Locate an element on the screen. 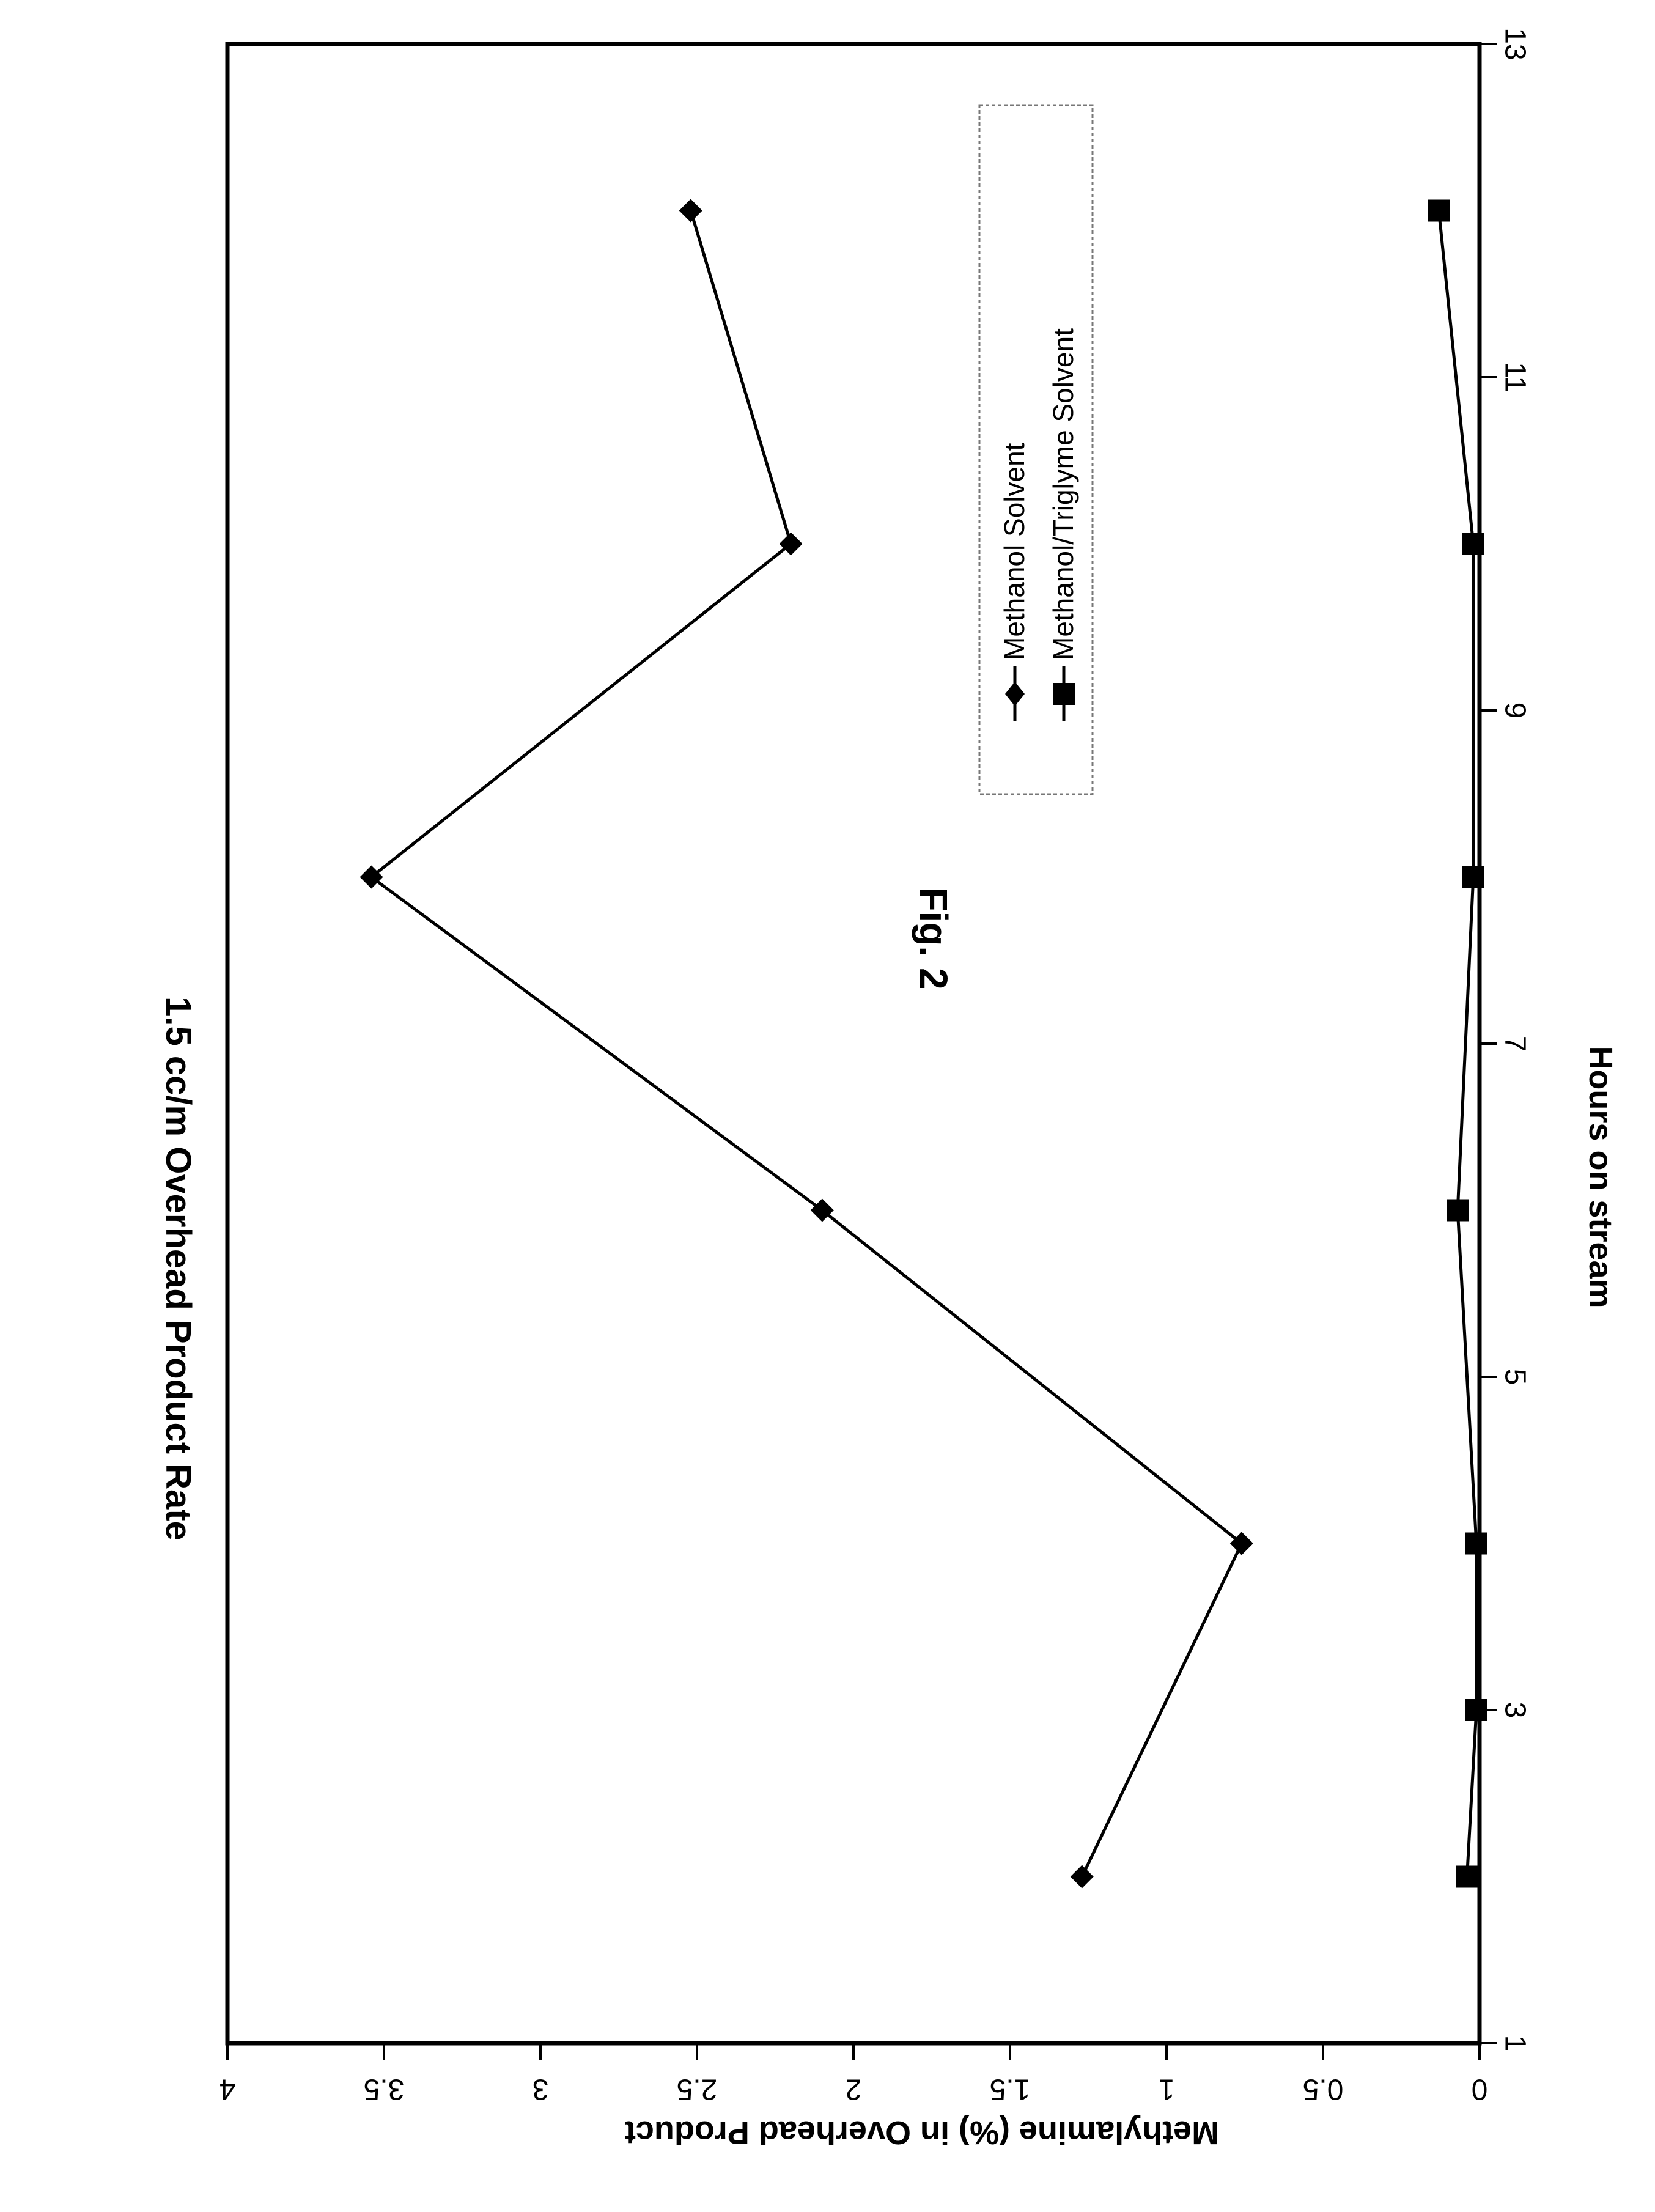 Image resolution: width=1655 pixels, height=2212 pixels. legend-label-methanol-triglyme-solvent: Methanol/Triglyme Solvent is located at coordinates (1063, 494).